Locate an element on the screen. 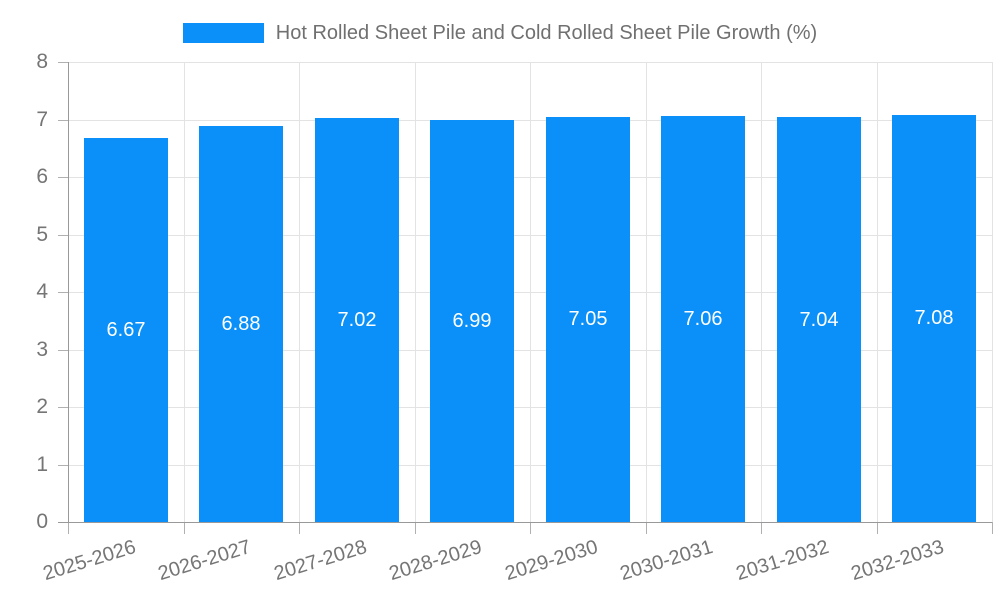 The image size is (1000, 600). x-axis-line is located at coordinates (525, 522).